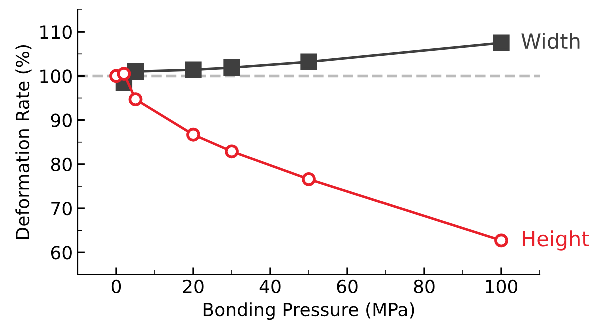  Describe the element at coordinates (62, 209) in the screenshot. I see `y-tick-label: 70` at that location.